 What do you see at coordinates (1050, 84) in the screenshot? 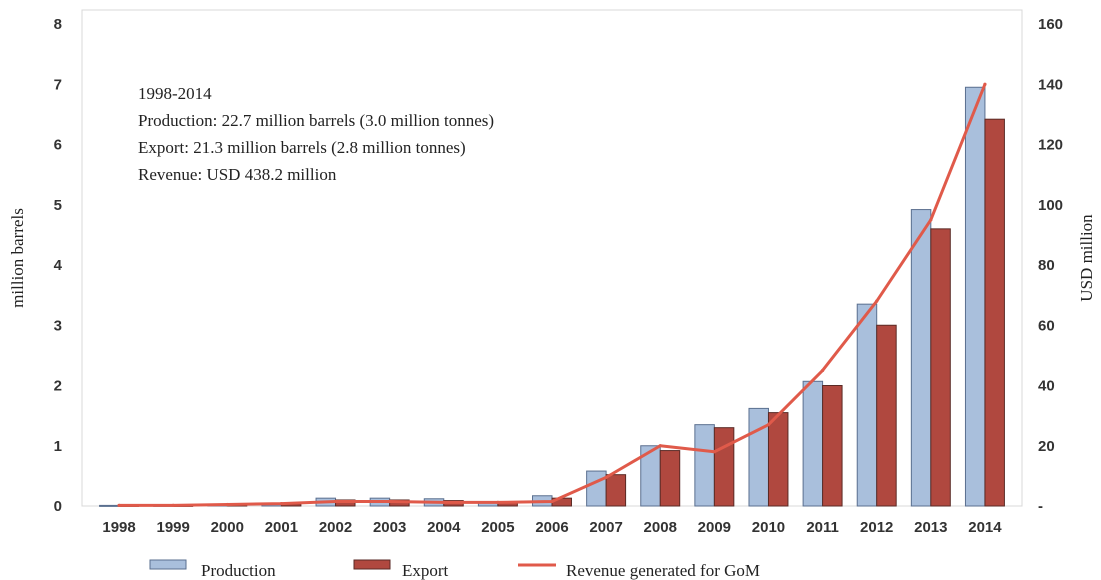
I see `y-right-tick-label: 140` at bounding box center [1050, 84].